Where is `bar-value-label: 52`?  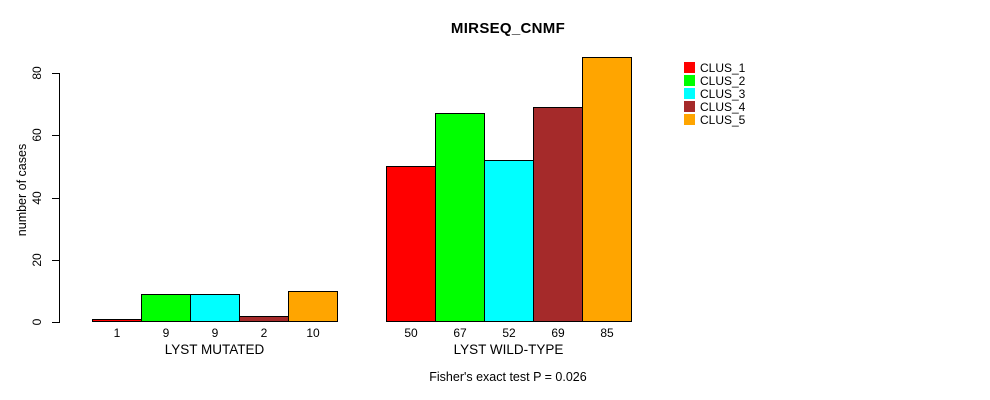 bar-value-label: 52 is located at coordinates (509, 333).